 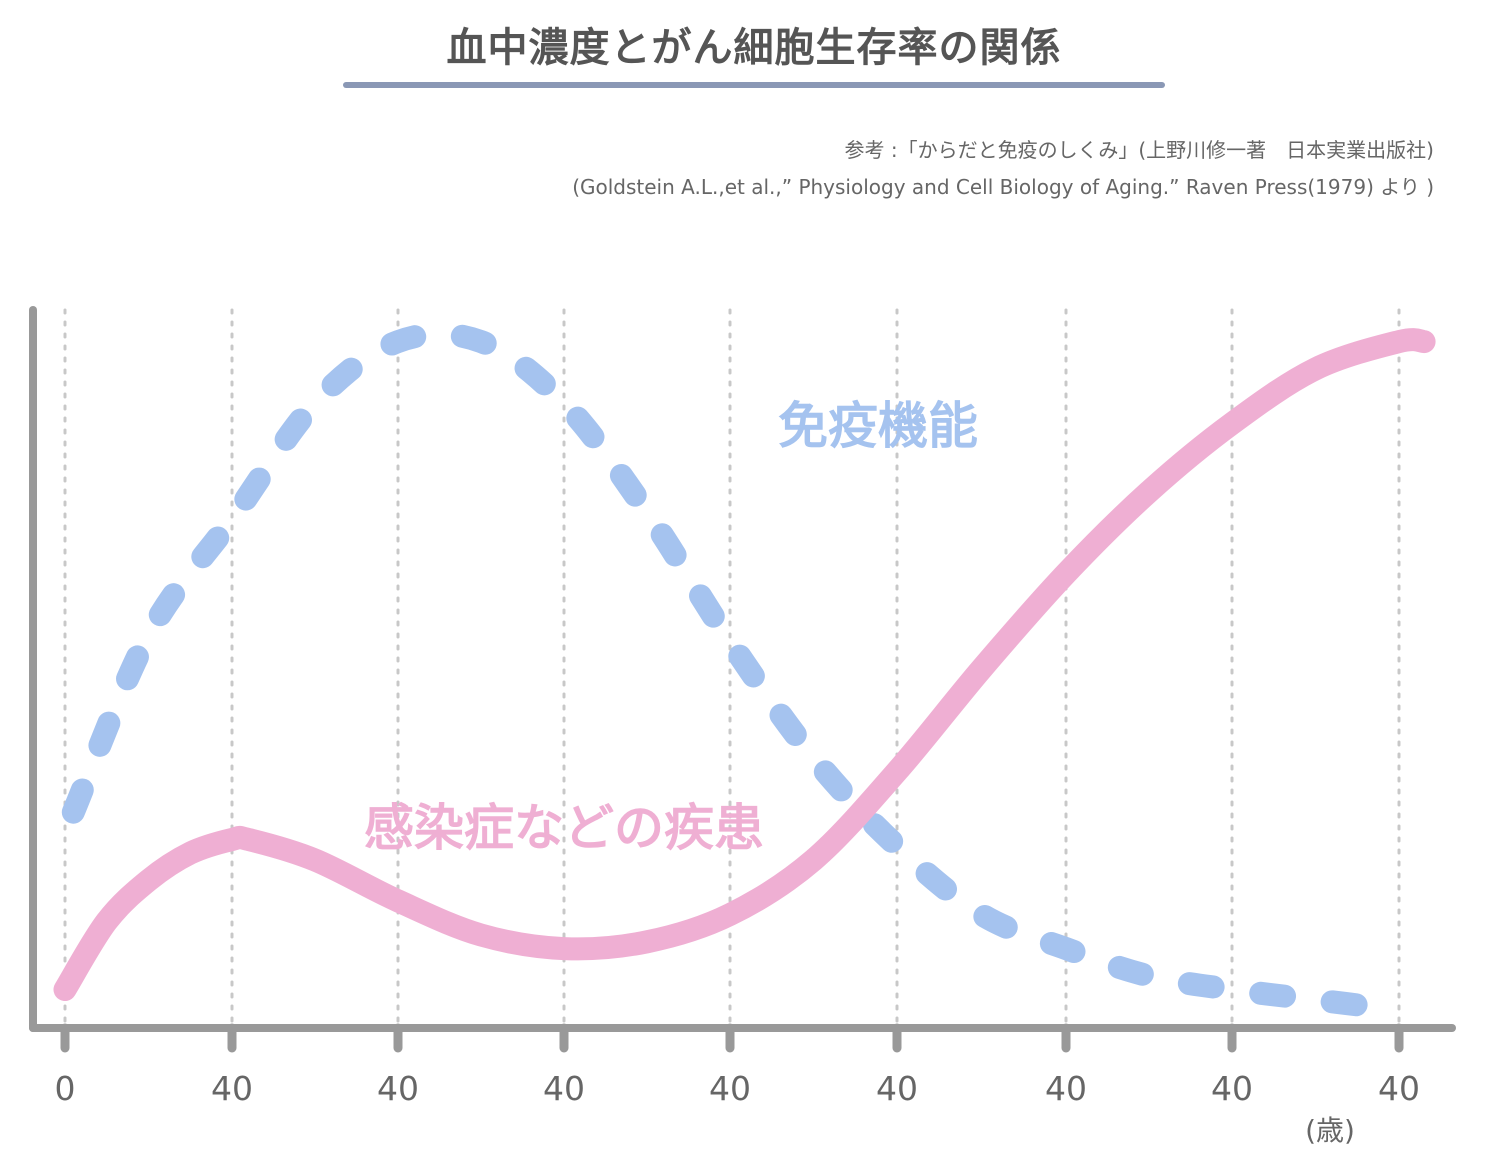 What do you see at coordinates (564, 828) in the screenshot?
I see `series-annotation-1: 感染症などの疾患` at bounding box center [564, 828].